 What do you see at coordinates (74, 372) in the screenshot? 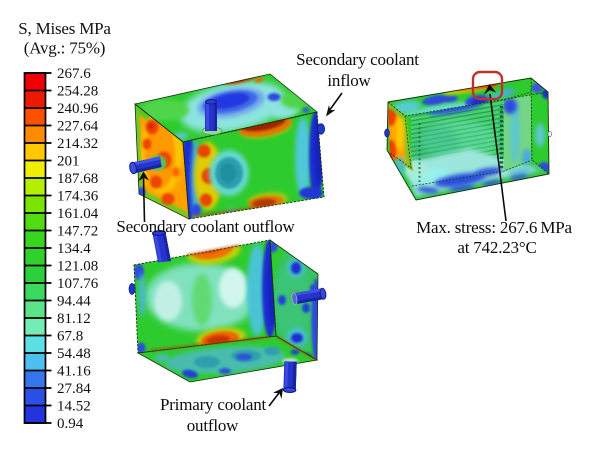
I see `svg-text: 41.16` at bounding box center [74, 372].